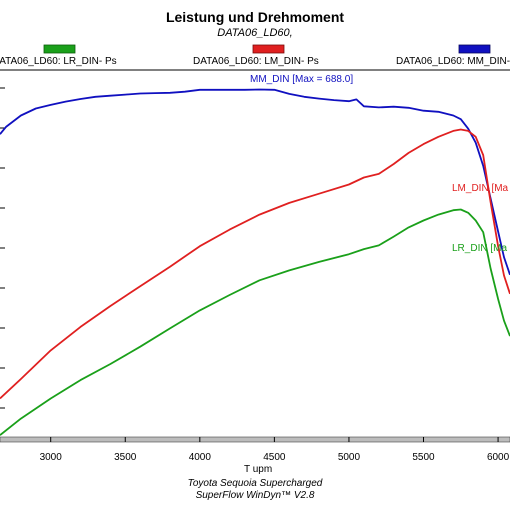 This screenshot has width=510, height=510. What do you see at coordinates (423, 457) in the screenshot?
I see `x-tick-label: 5500` at bounding box center [423, 457].